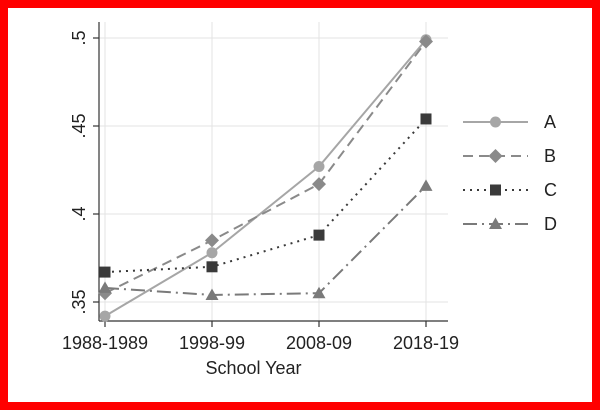 The image size is (600, 410). I want to click on x-tick-label: 2018-19, so click(426, 343).